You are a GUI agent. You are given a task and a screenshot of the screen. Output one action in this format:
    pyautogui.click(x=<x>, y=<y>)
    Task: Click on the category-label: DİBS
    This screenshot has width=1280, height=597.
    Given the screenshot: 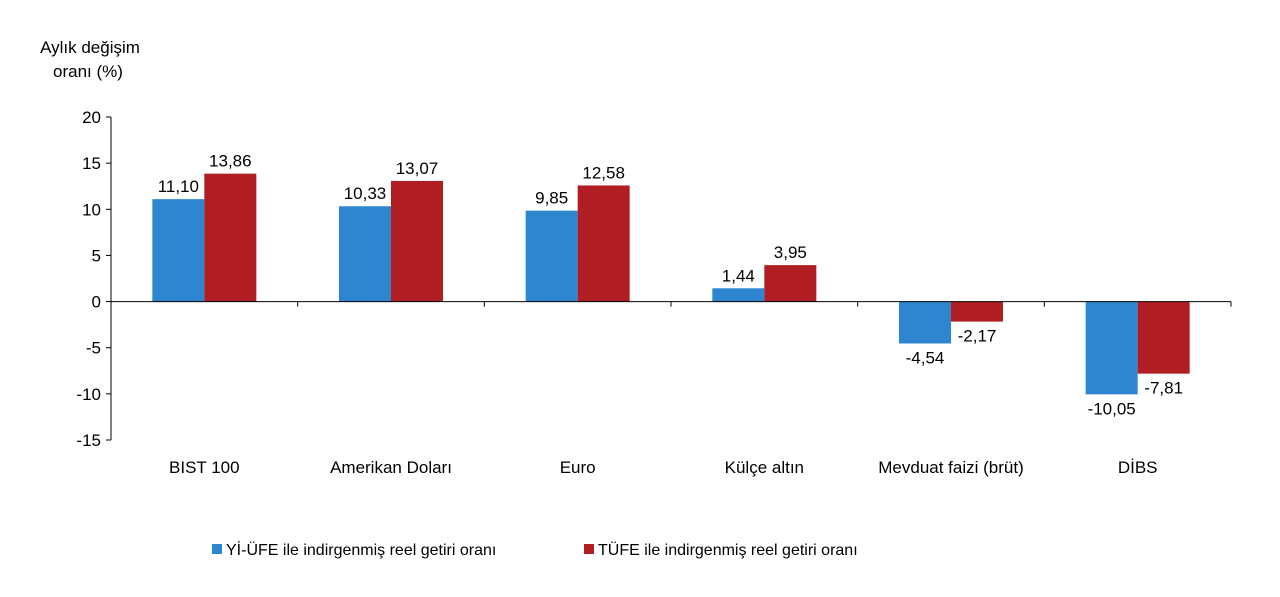 What is the action you would take?
    pyautogui.click(x=1138, y=467)
    